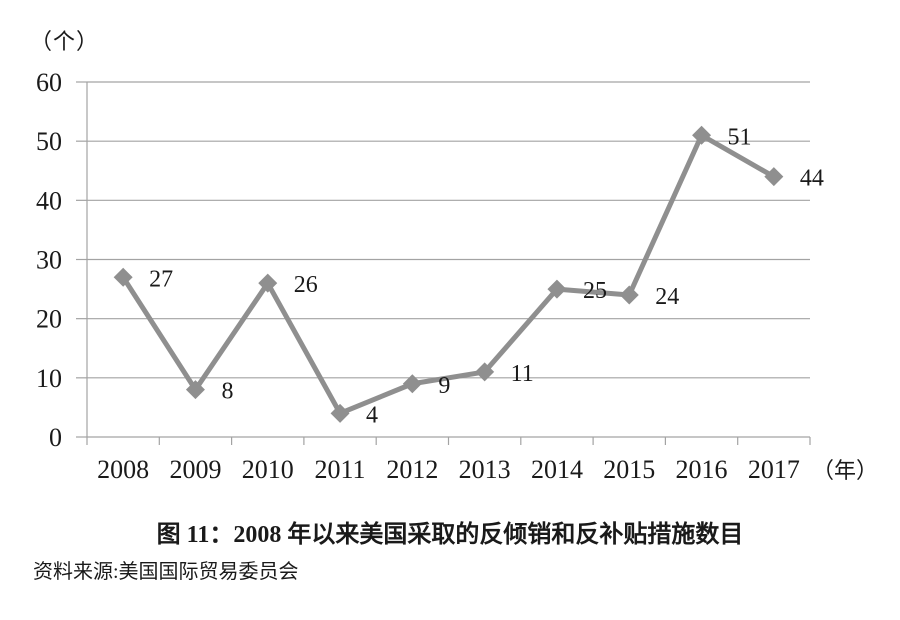  Describe the element at coordinates (161, 279) in the screenshot. I see `data-point-label: 27` at that location.